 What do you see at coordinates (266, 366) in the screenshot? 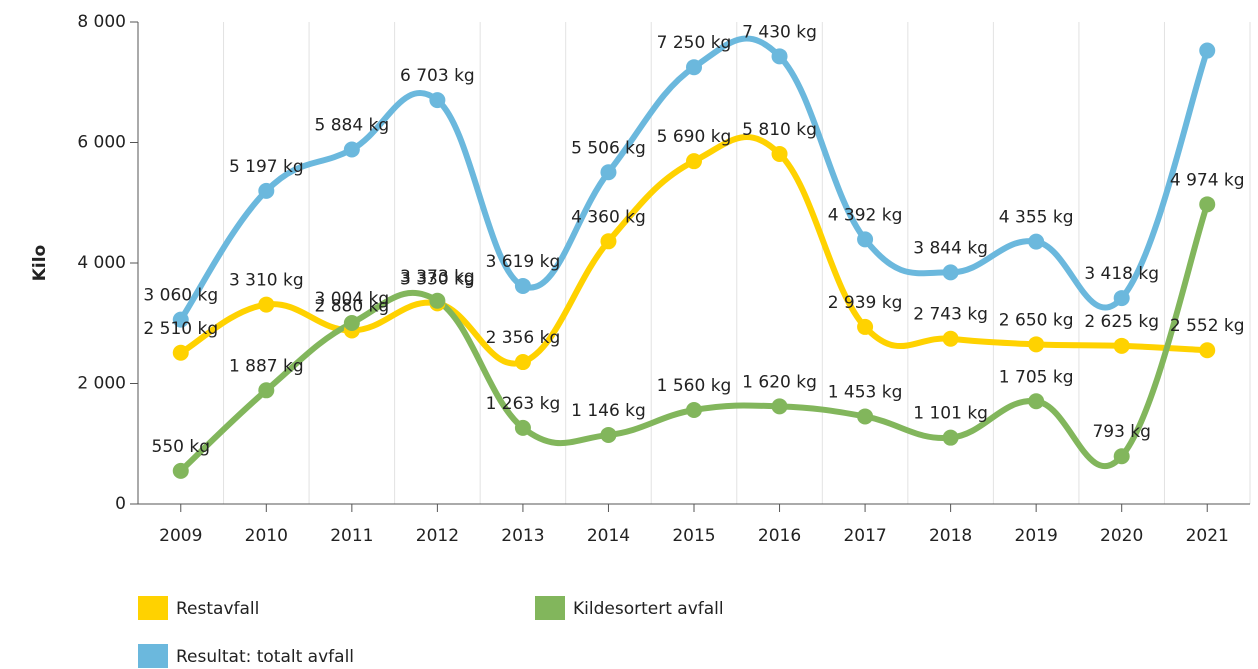
I see `data-label: 1 887 kg` at bounding box center [266, 366].